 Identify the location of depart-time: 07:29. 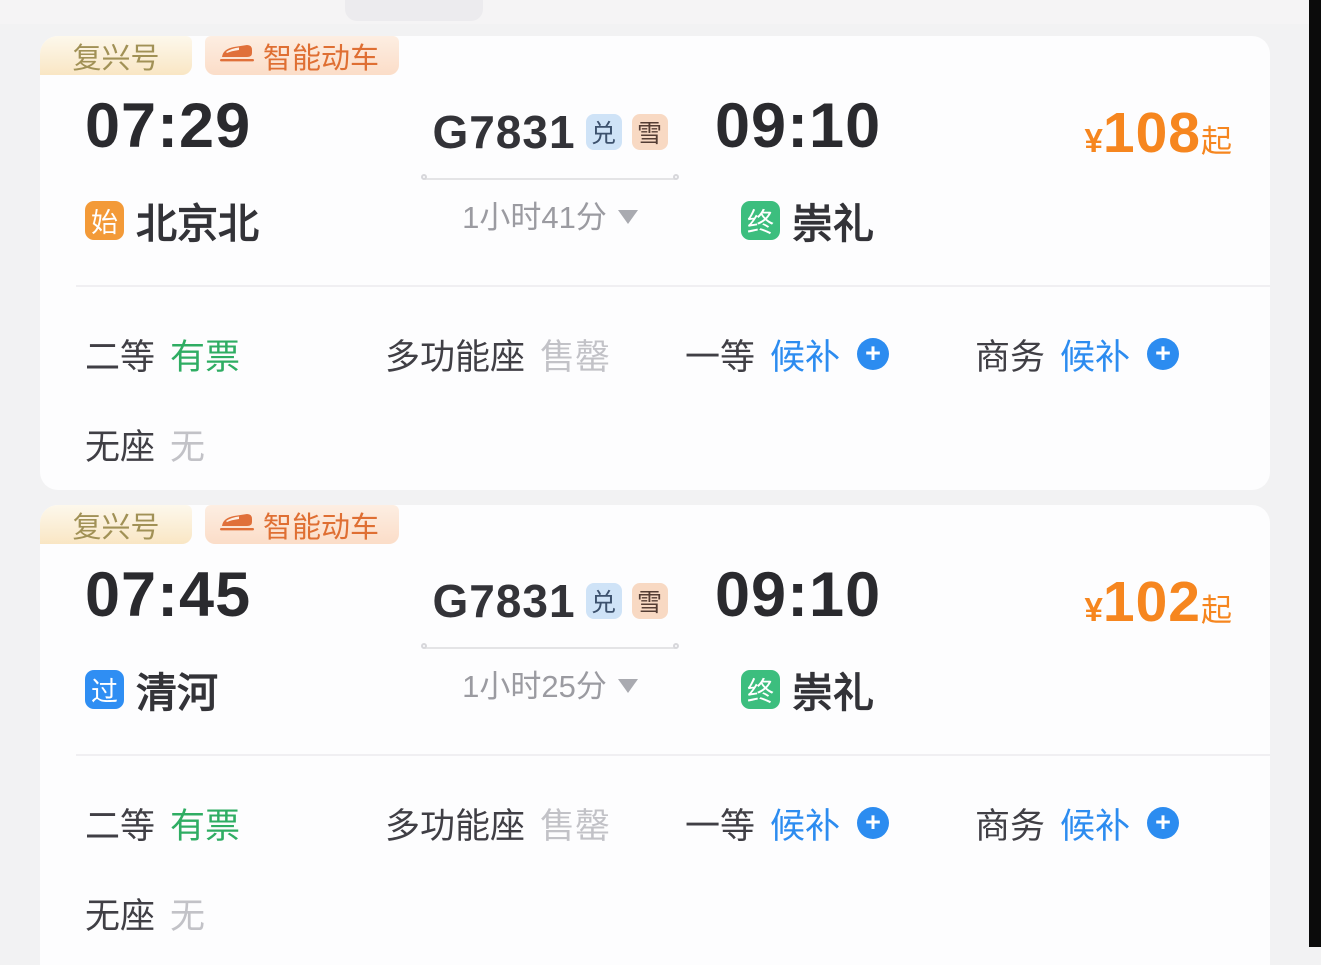
(168, 126).